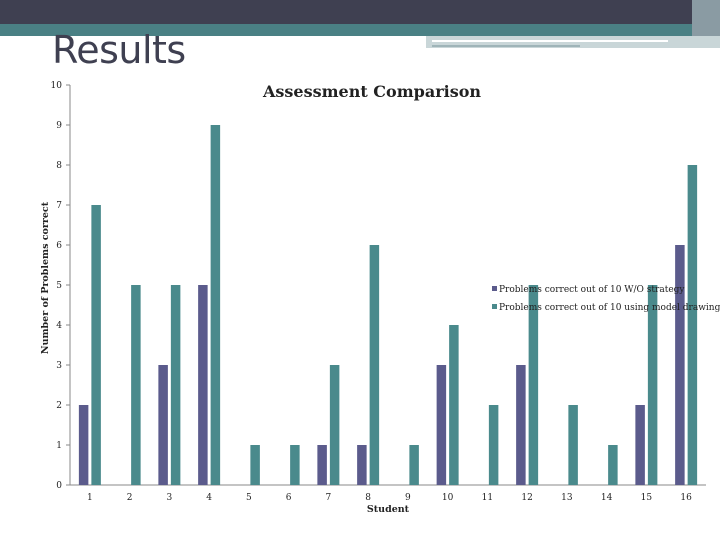  I want to click on x-tick-label: 3, so click(170, 498).